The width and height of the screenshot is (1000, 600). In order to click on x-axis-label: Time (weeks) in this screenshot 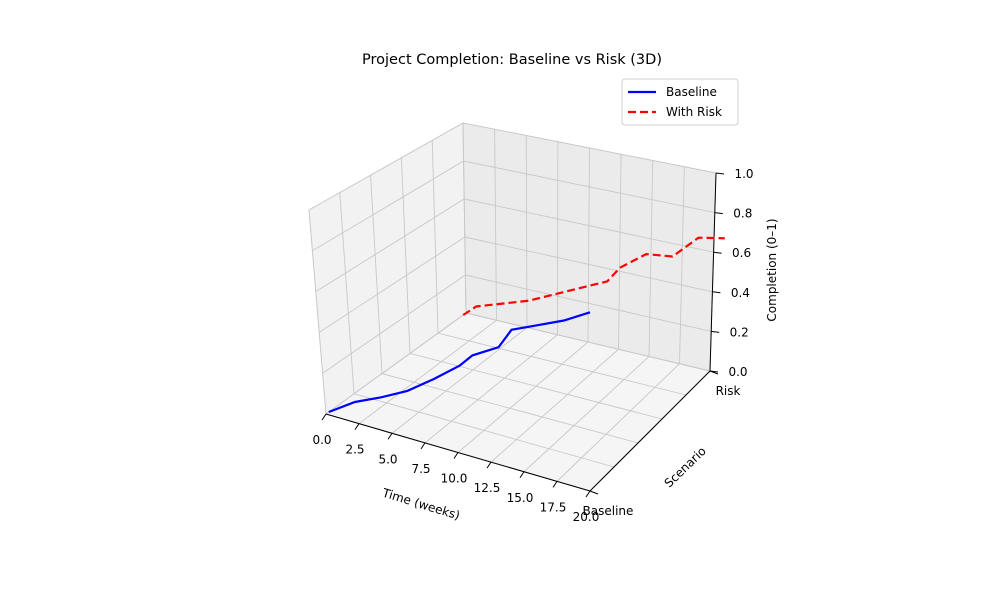, I will do `click(421, 503)`.